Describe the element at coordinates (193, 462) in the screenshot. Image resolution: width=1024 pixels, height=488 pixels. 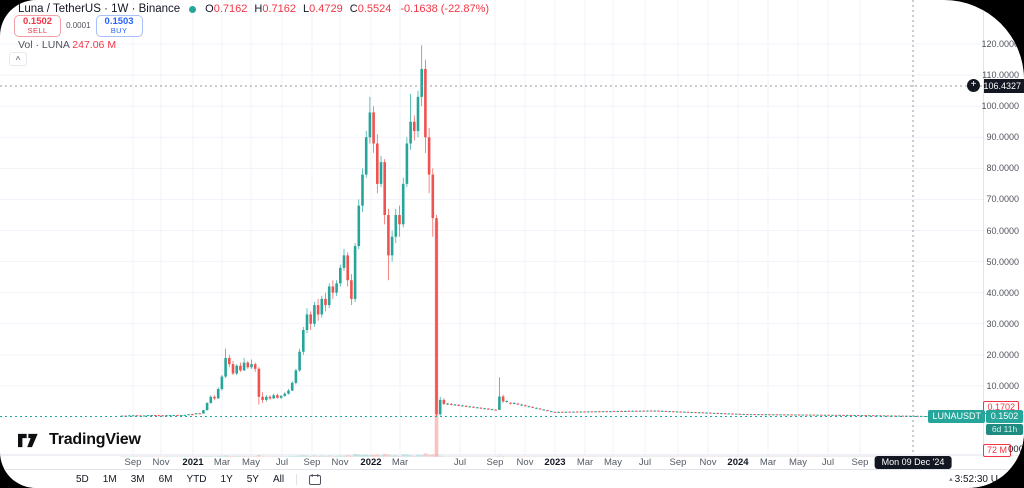
I see `time-tick: 2021` at that location.